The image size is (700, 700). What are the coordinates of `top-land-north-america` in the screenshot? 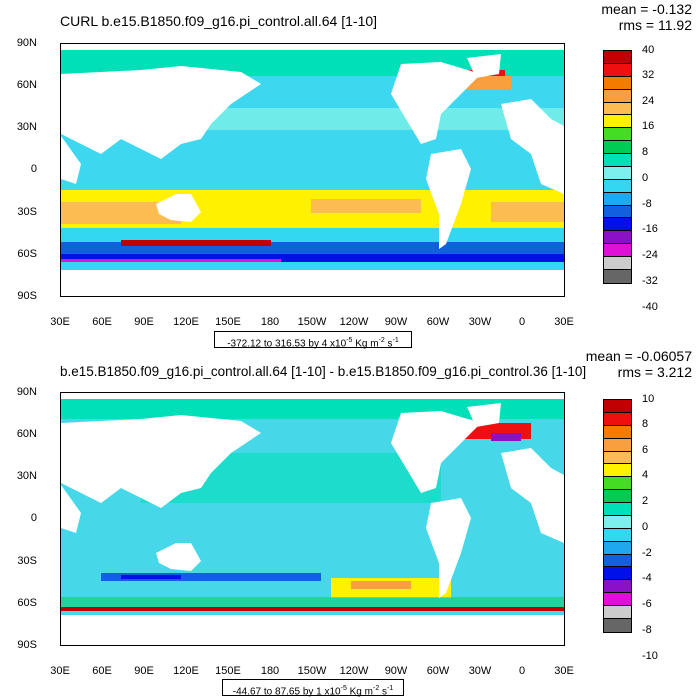 It's located at (436, 103).